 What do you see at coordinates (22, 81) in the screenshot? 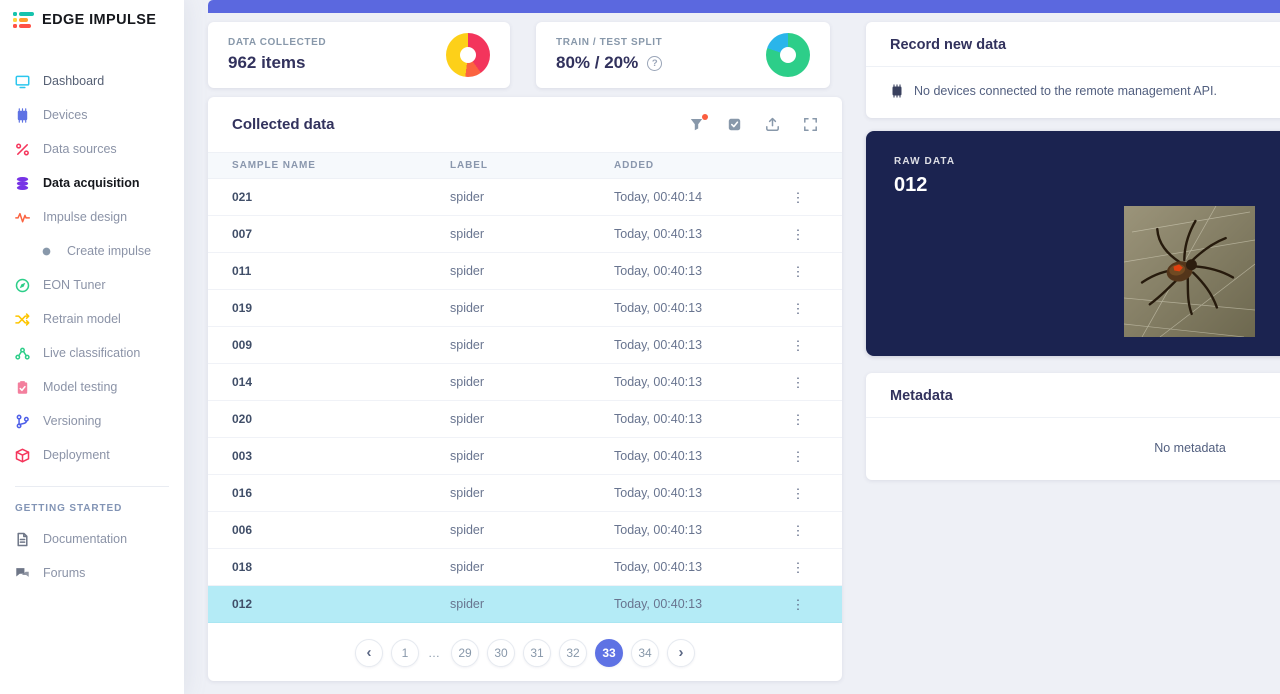
I see `monitor-icon` at bounding box center [22, 81].